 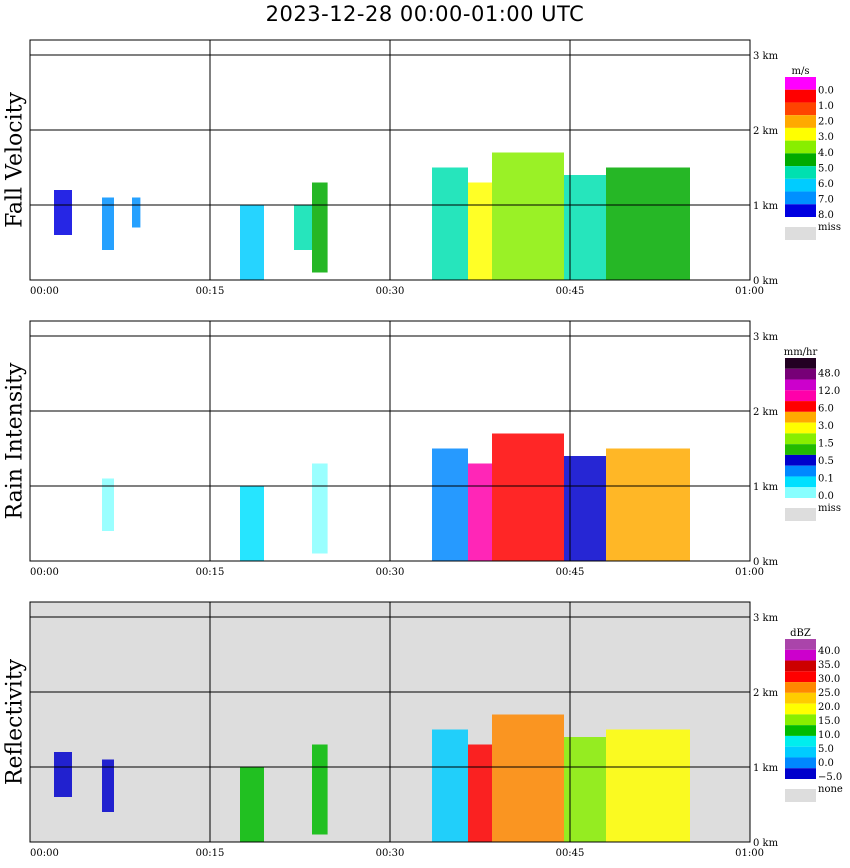 What do you see at coordinates (766, 693) in the screenshot?
I see `reflectivity-ytick-label-2: 2 km` at bounding box center [766, 693].